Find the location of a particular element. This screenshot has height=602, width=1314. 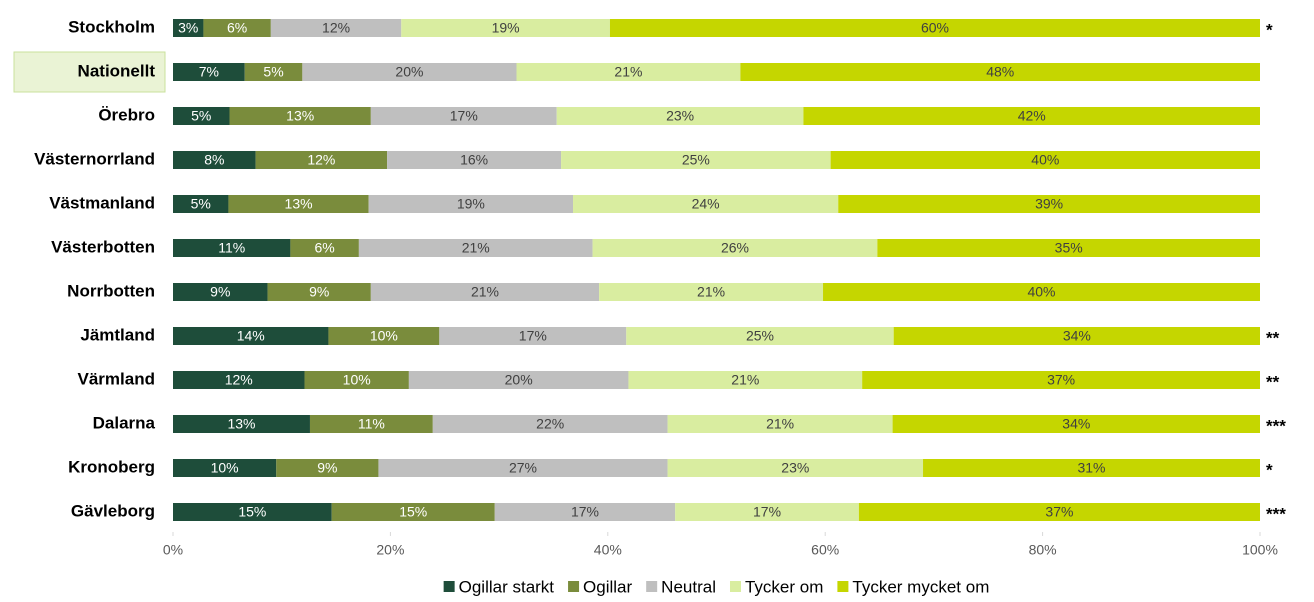

value-label: 7% is located at coordinates (209, 72).